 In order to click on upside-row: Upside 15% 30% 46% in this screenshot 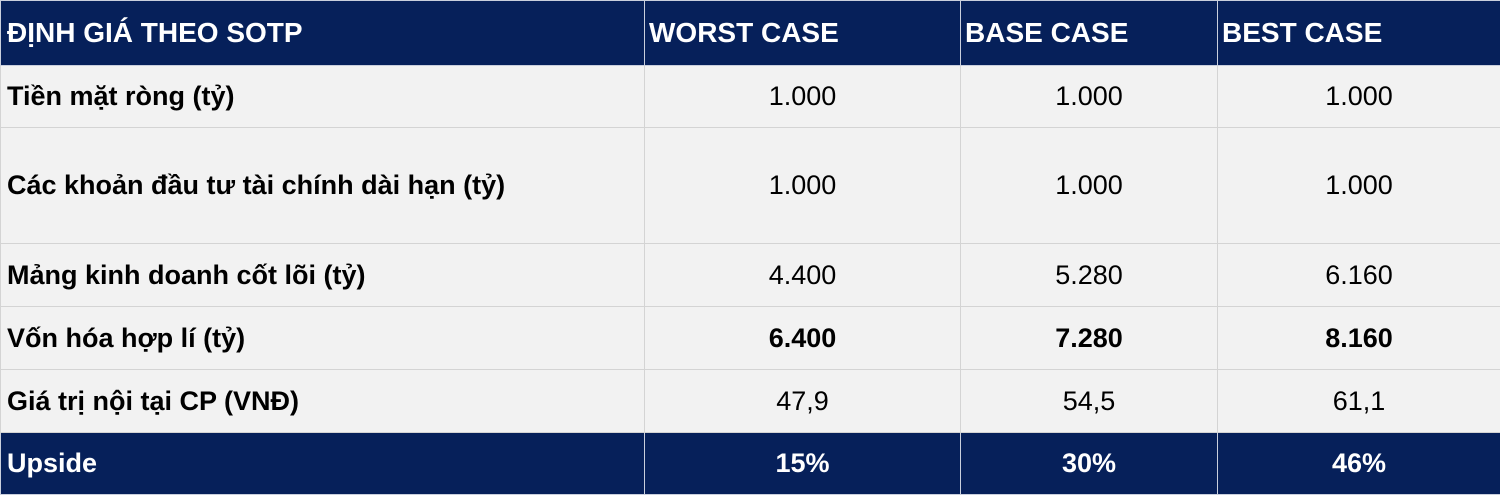, I will do `click(750, 464)`.